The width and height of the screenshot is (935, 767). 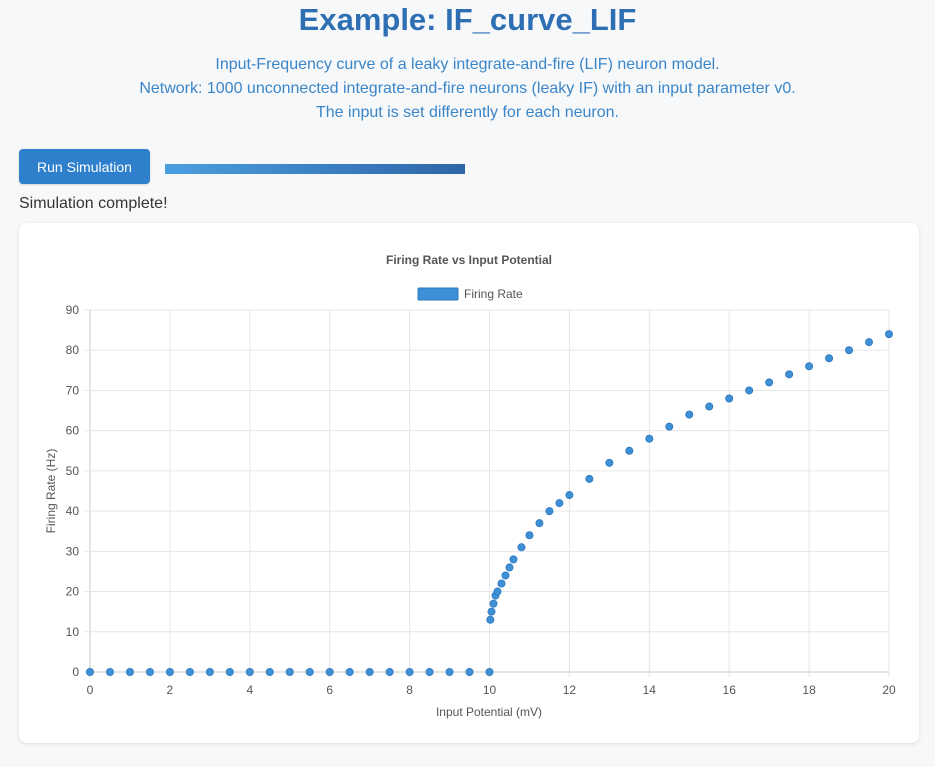 I want to click on y-tick-label: 50, so click(x=73, y=471).